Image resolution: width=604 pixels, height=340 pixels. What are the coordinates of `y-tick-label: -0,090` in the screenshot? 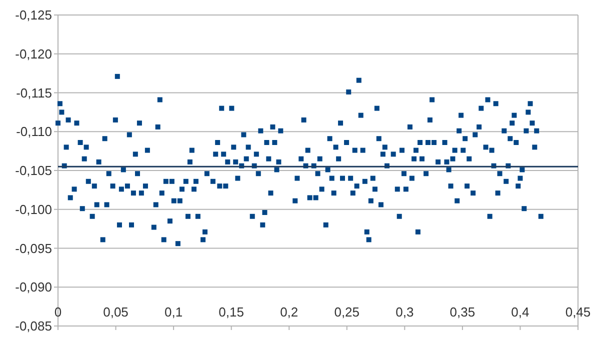 It's located at (33, 287).